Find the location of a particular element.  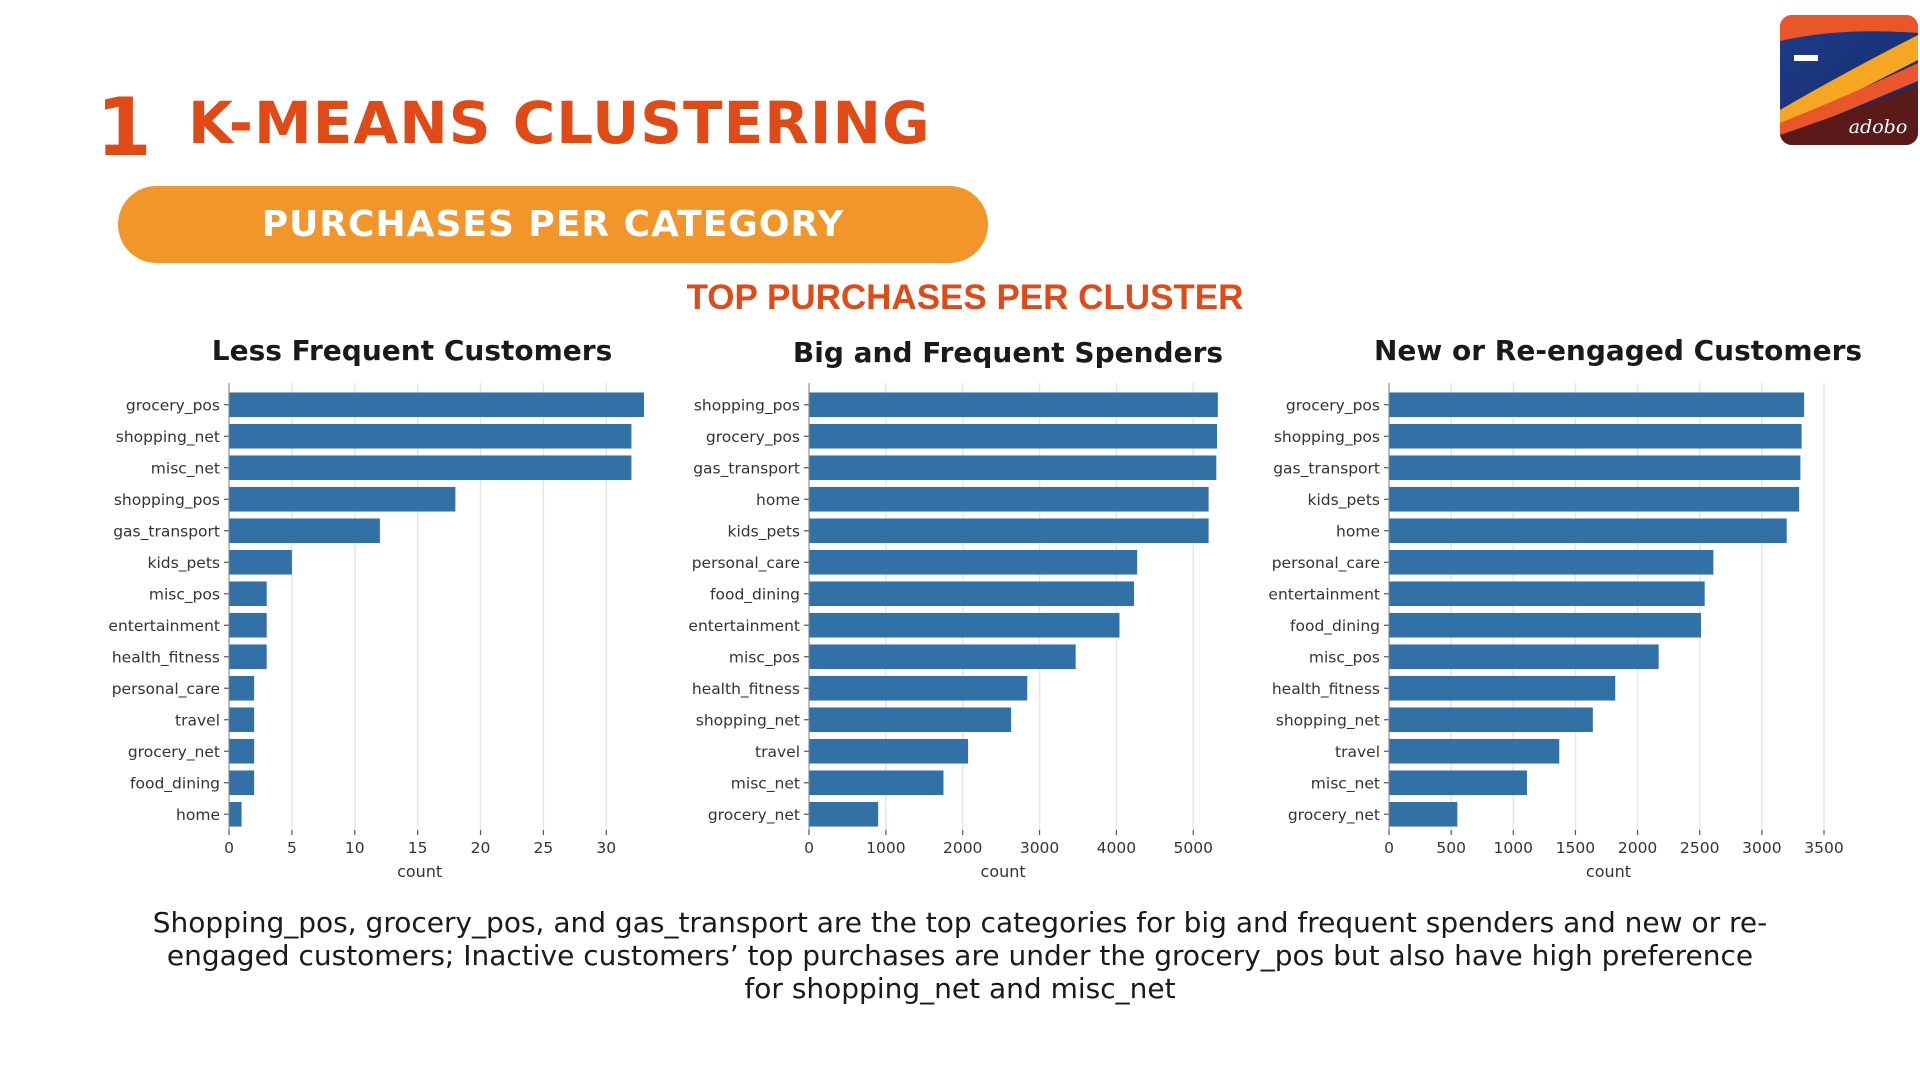

chart-title-2: Big and Frequent Spenders is located at coordinates (1008, 352).